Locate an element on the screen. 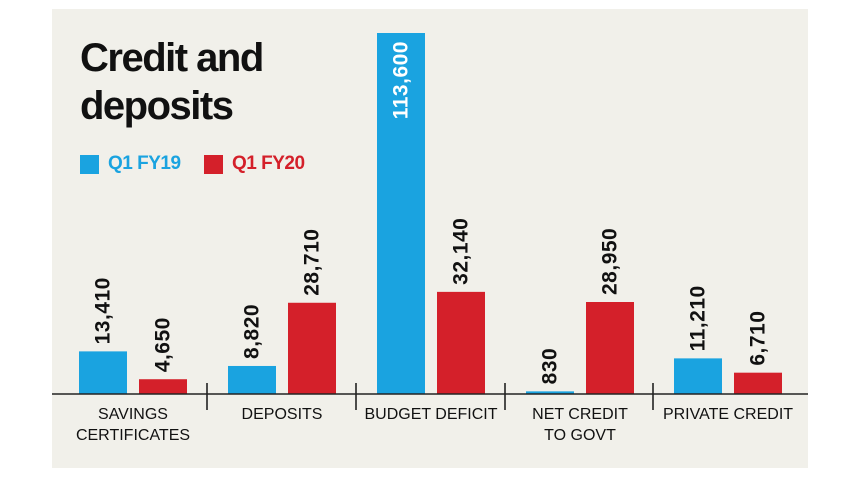 This screenshot has height=484, width=860. value-label-q1-fy20-private-credit: 6,710 is located at coordinates (758, 338).